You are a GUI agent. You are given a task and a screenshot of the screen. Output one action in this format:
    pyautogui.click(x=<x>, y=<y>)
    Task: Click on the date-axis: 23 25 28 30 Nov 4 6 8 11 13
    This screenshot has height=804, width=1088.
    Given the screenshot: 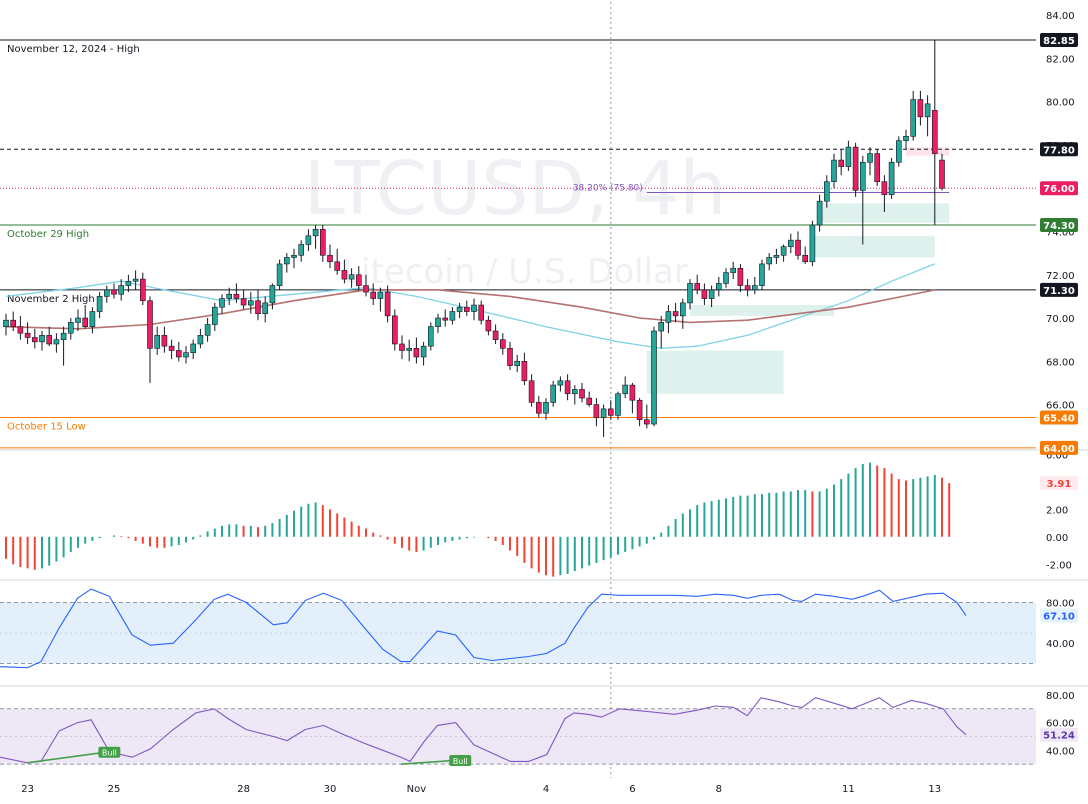 What is the action you would take?
    pyautogui.click(x=481, y=789)
    